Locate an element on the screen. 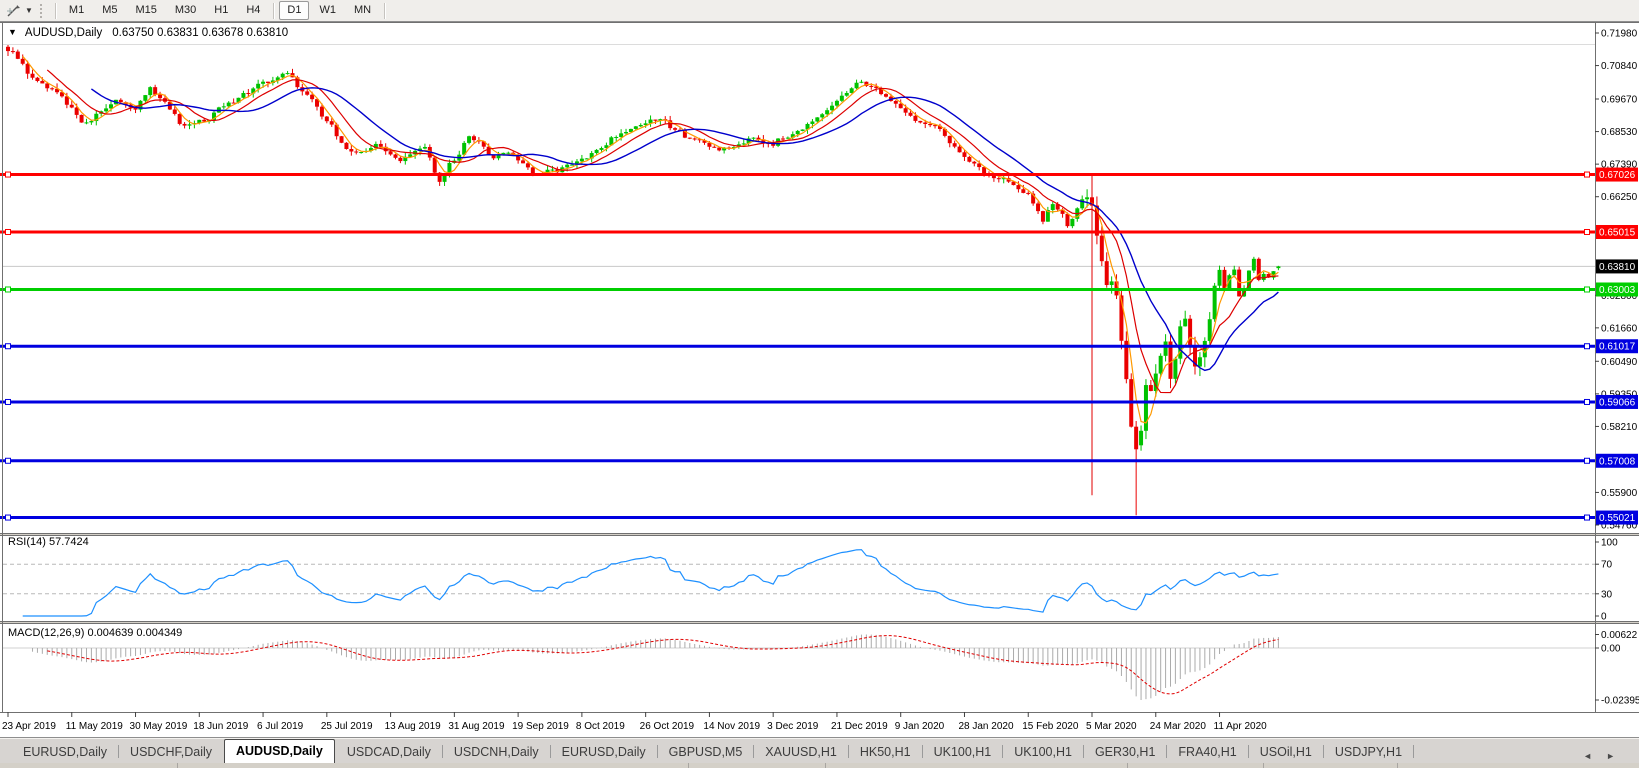 Image resolution: width=1639 pixels, height=768 pixels. macd-histogram is located at coordinates (799, 667).